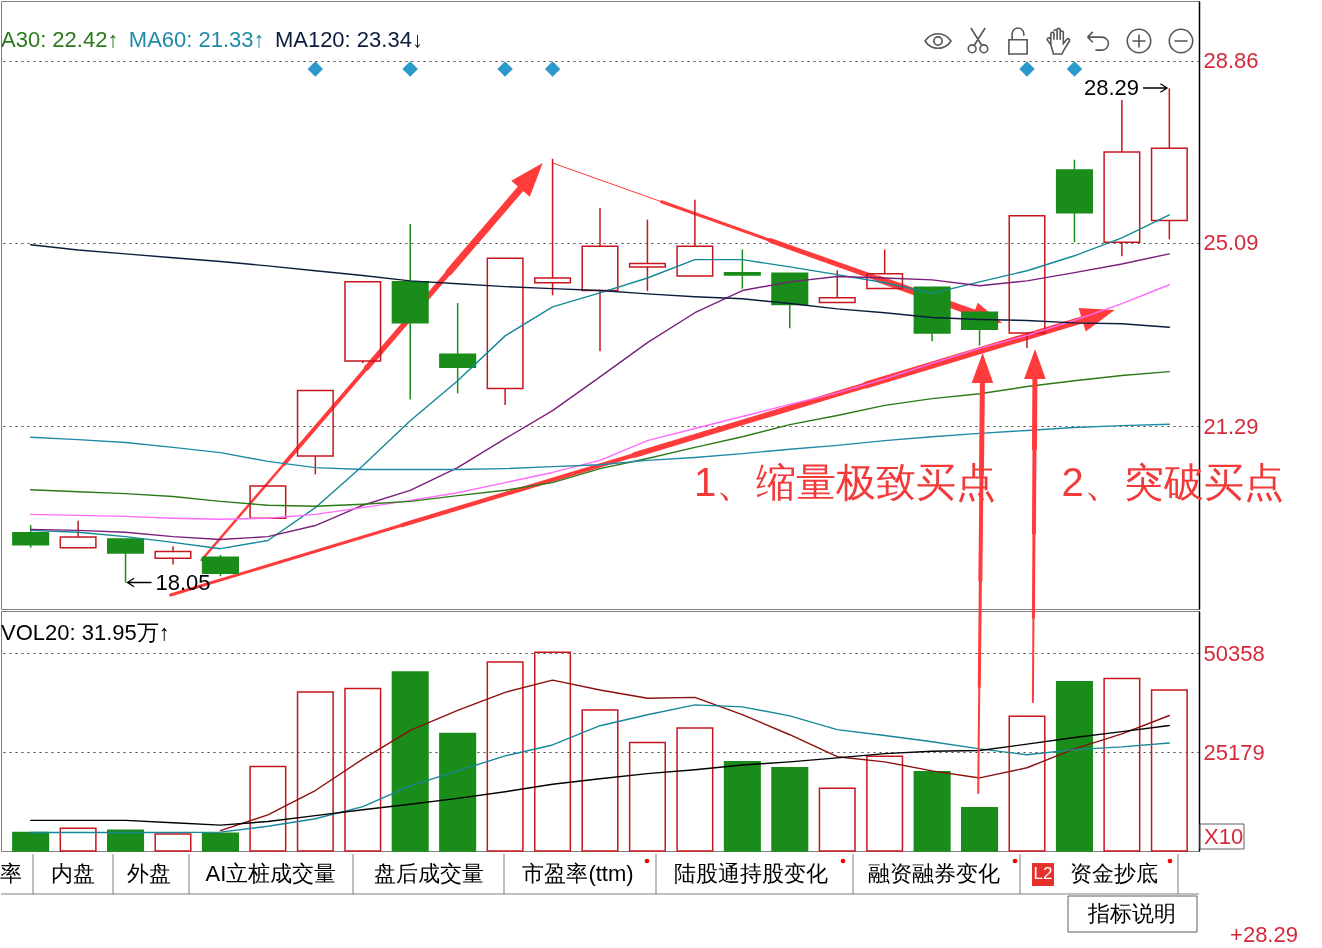 The width and height of the screenshot is (1322, 948). What do you see at coordinates (60, 39) in the screenshot?
I see `text: A30: 22.42↑` at bounding box center [60, 39].